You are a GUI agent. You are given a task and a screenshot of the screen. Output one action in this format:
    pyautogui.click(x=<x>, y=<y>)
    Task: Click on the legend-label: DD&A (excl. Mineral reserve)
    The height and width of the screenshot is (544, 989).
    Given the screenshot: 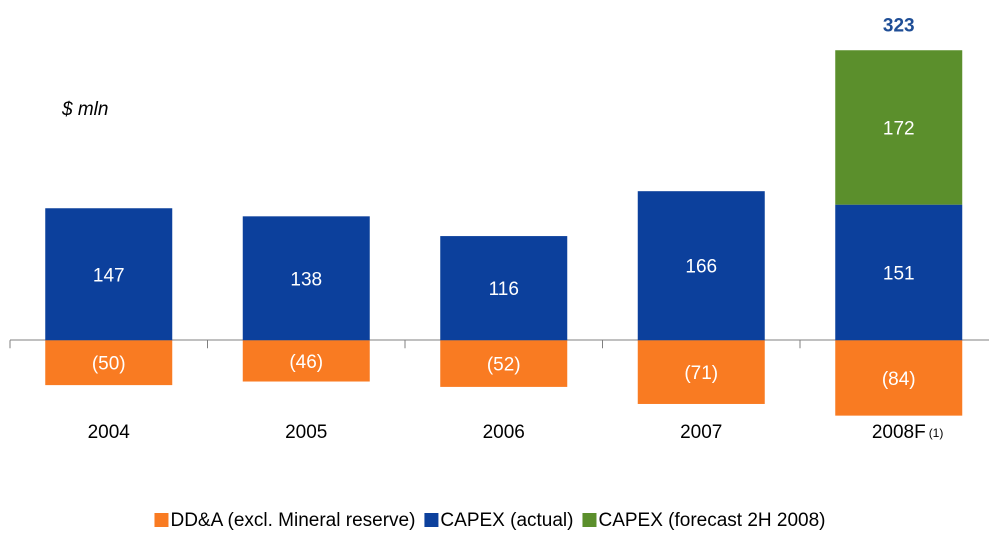 What is the action you would take?
    pyautogui.click(x=292, y=520)
    